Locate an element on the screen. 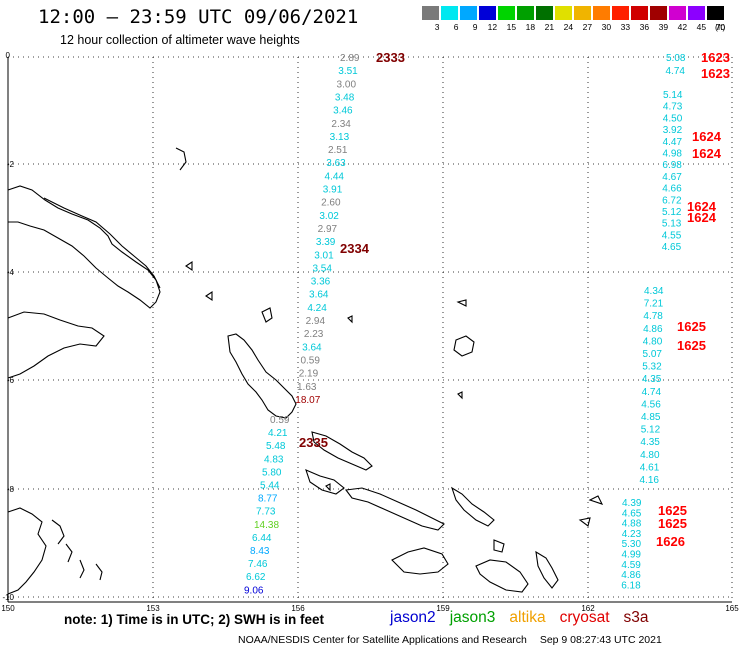 This screenshot has height=650, width=740. wave-height-label: 4.80 is located at coordinates (650, 455).